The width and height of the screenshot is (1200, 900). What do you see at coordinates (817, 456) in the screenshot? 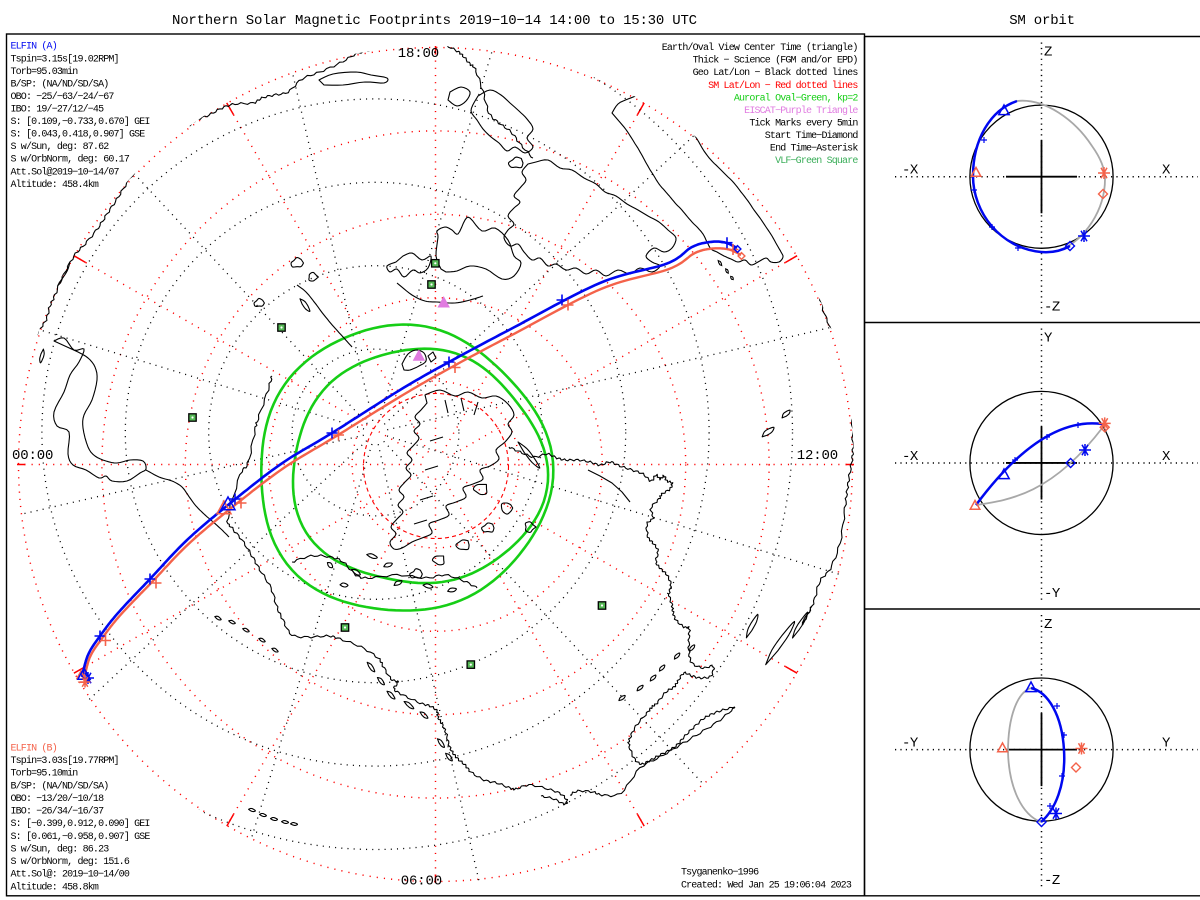
I see `svg-text: 12:00` at bounding box center [817, 456].